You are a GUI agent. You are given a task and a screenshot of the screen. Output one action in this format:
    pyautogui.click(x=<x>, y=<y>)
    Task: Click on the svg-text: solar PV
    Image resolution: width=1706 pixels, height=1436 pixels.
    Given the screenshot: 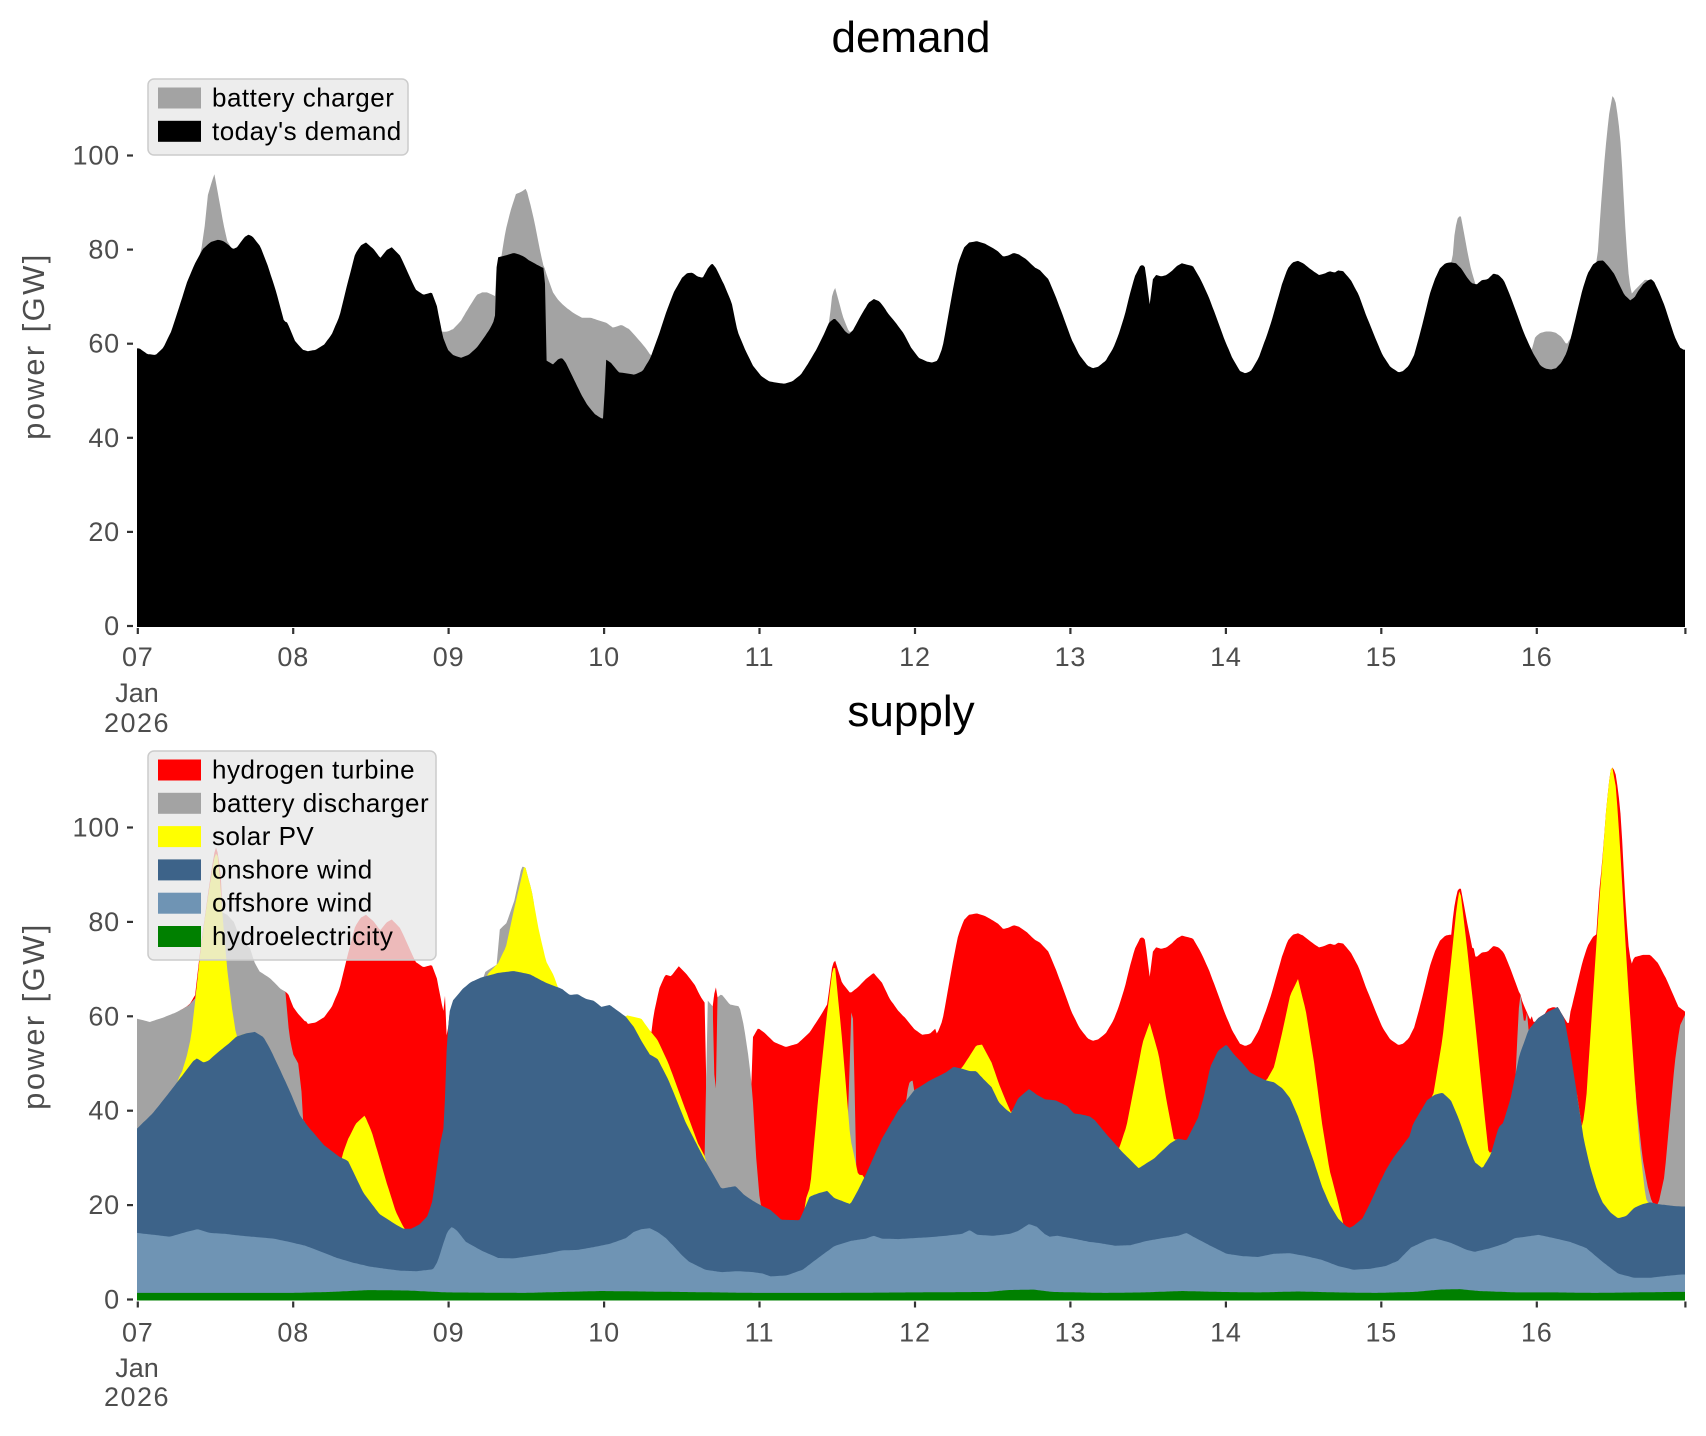 What is the action you would take?
    pyautogui.click(x=263, y=836)
    